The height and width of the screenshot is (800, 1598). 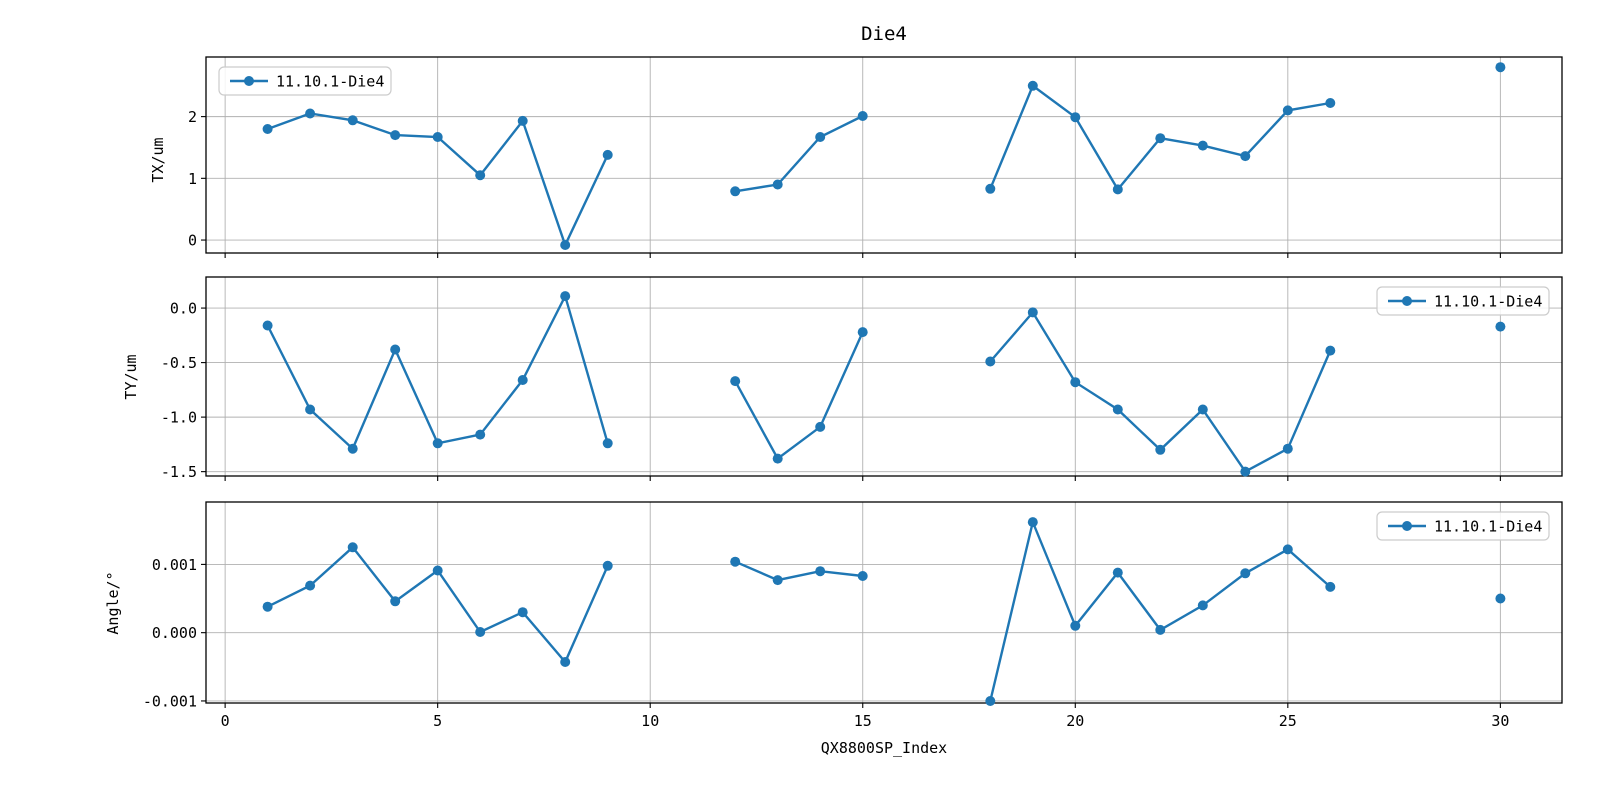 I want to click on legend: 11.10.1-Die4, so click(x=1463, y=526).